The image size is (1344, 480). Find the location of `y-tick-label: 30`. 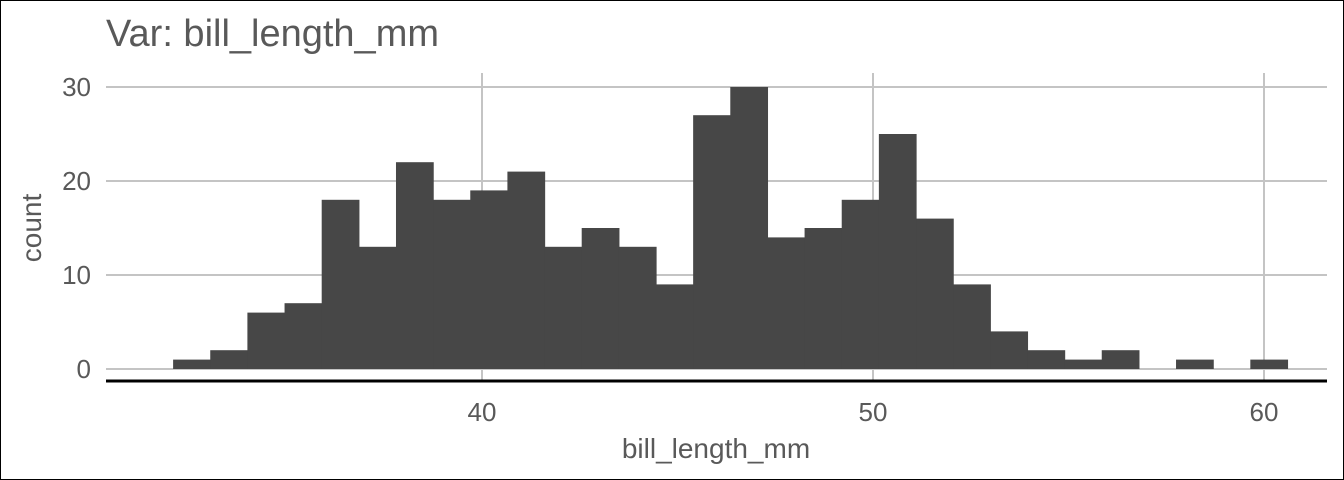

y-tick-label: 30 is located at coordinates (76, 87).